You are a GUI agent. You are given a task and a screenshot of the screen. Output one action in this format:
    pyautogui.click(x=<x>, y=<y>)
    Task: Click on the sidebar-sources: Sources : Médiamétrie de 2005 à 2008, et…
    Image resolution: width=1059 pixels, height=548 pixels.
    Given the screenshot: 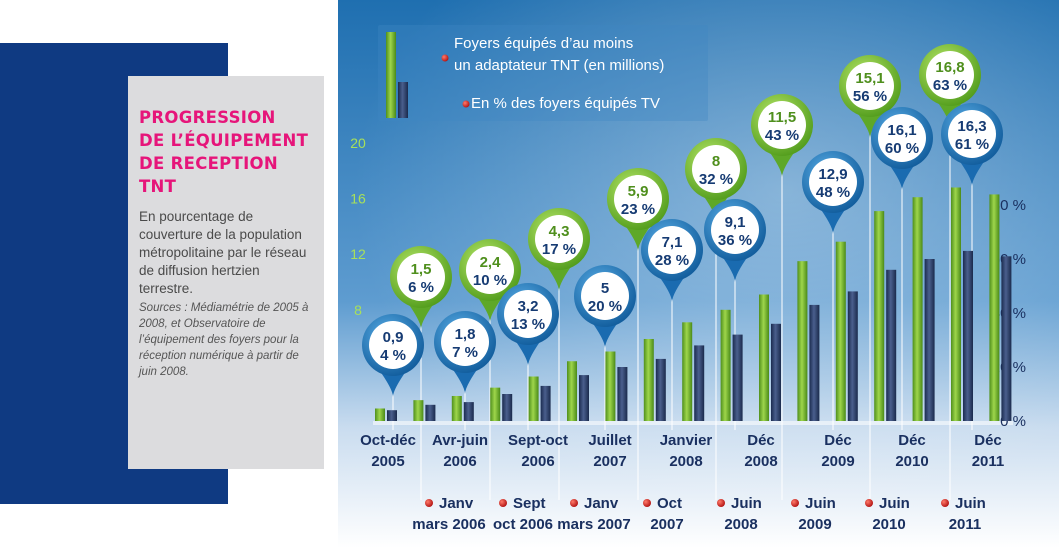 What is the action you would take?
    pyautogui.click(x=224, y=340)
    